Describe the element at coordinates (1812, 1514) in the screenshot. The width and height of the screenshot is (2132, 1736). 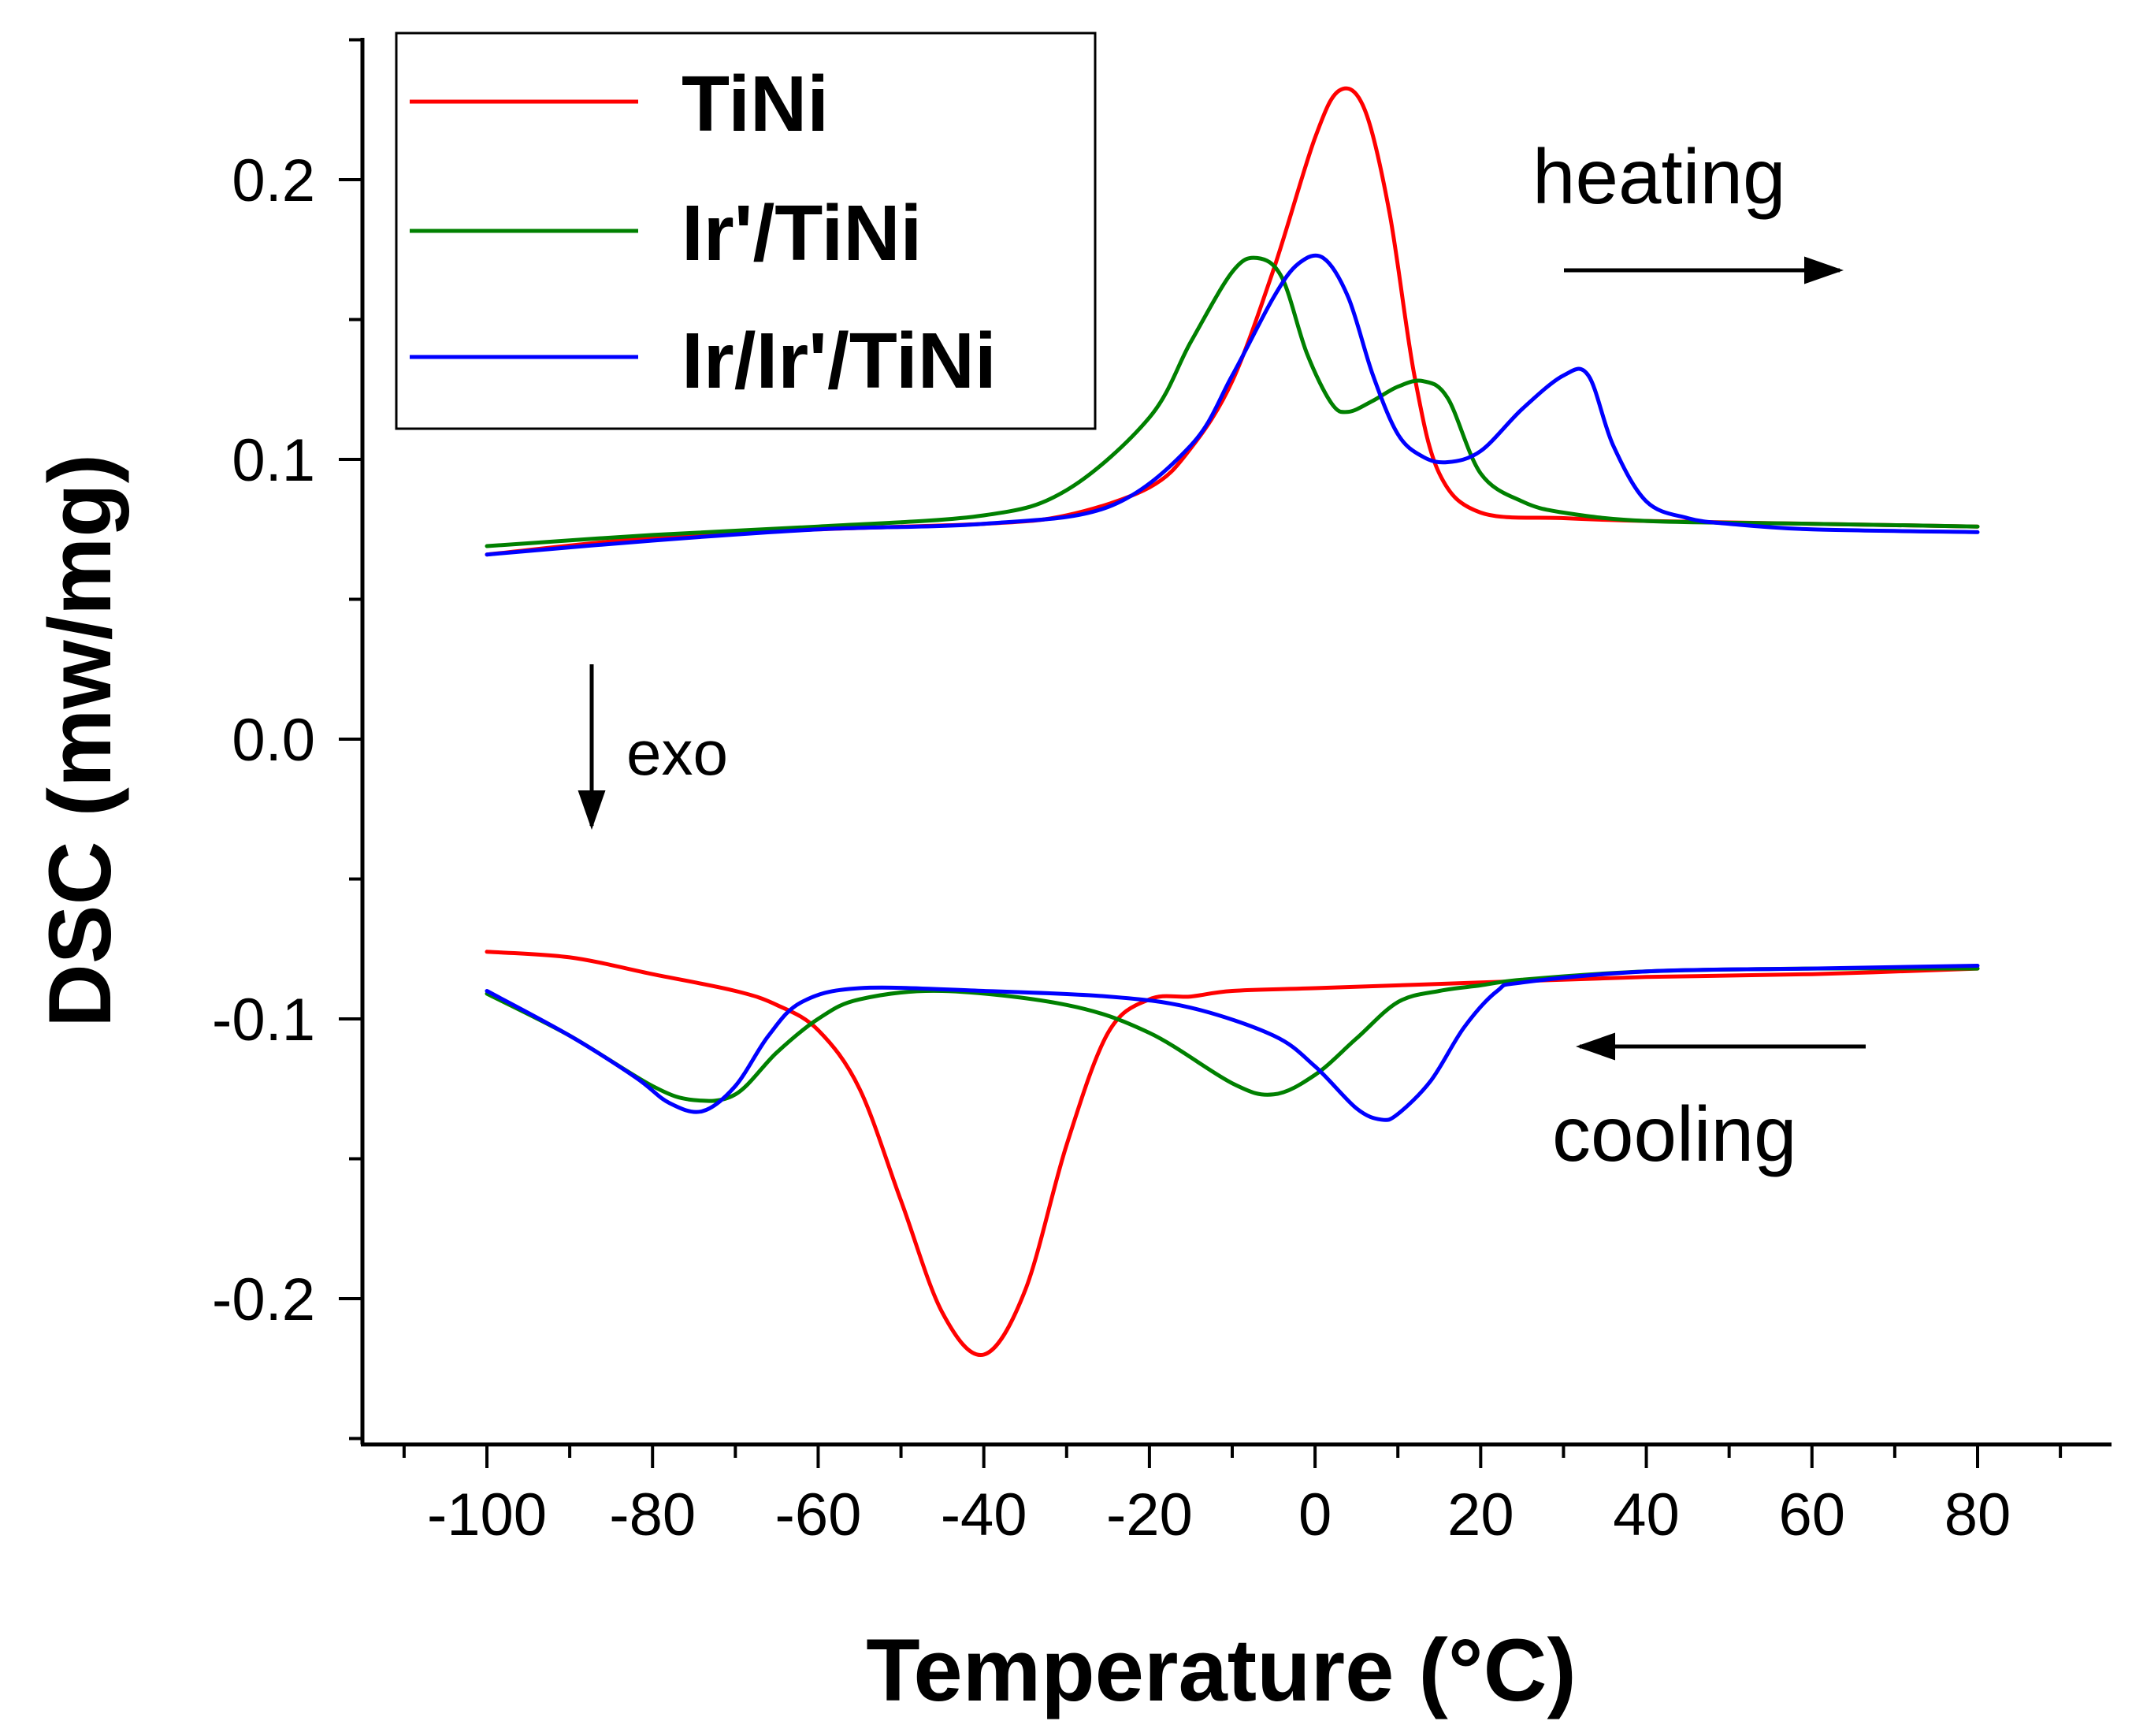
I see `x-tick-label: 60` at that location.